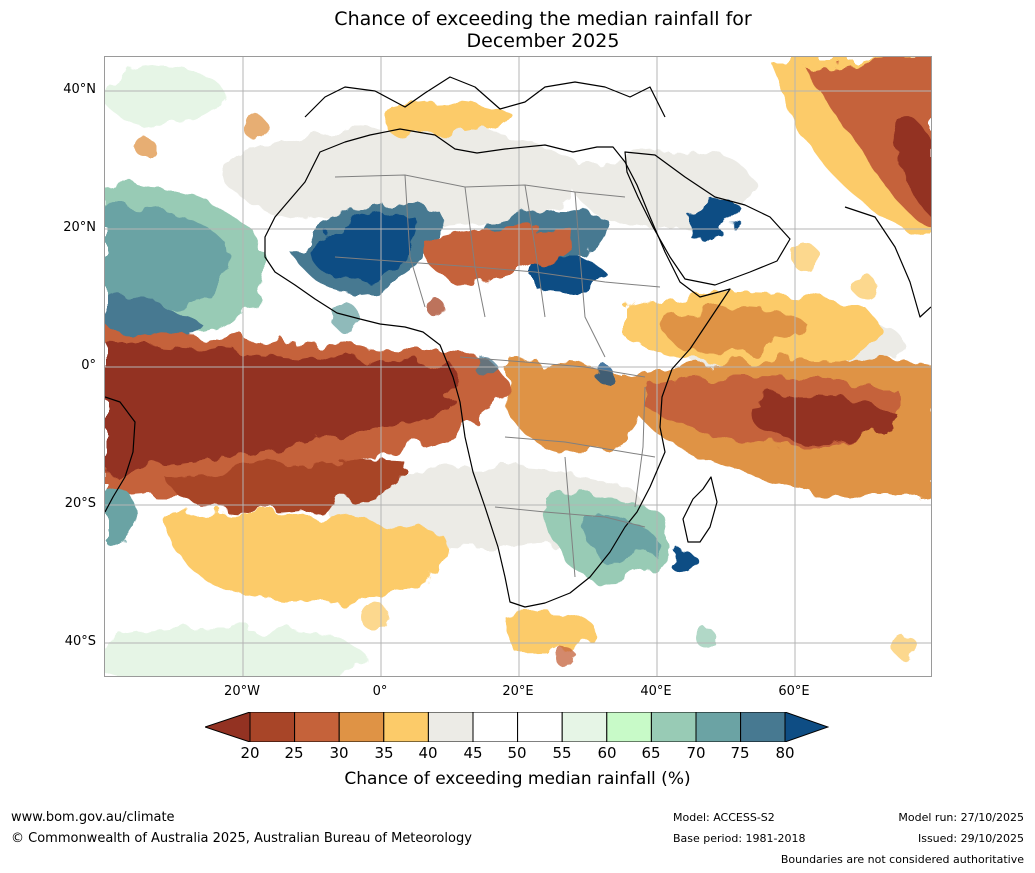  What do you see at coordinates (384, 753) in the screenshot?
I see `colorbar-tick: 35` at bounding box center [384, 753].